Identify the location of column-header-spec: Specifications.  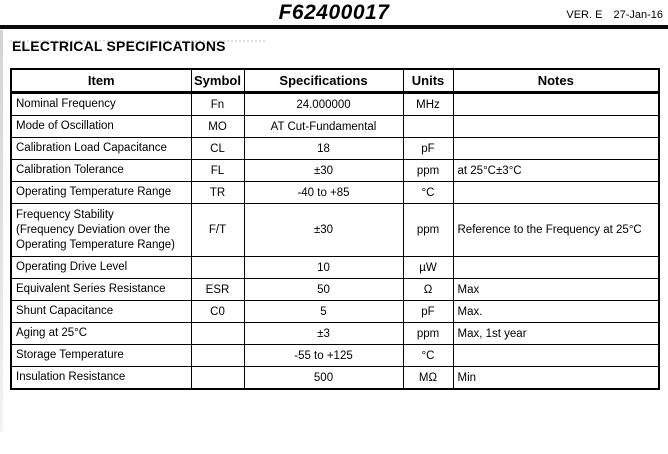
(323, 81).